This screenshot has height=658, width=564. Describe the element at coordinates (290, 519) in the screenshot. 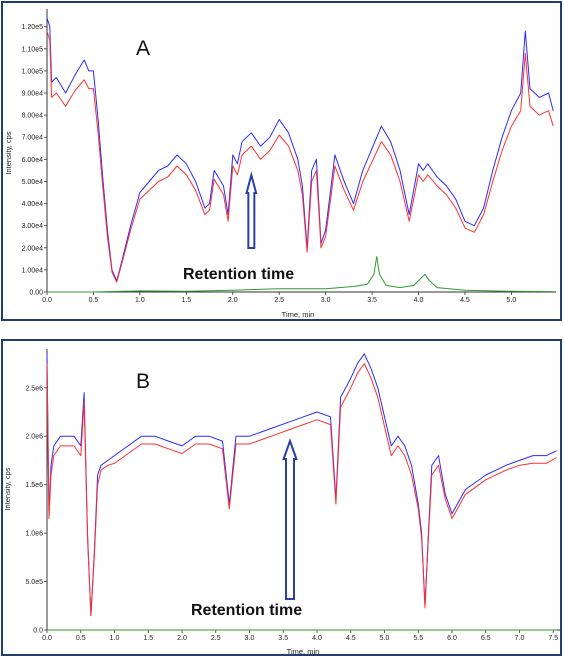

I see `retention-time-arrow-b` at that location.